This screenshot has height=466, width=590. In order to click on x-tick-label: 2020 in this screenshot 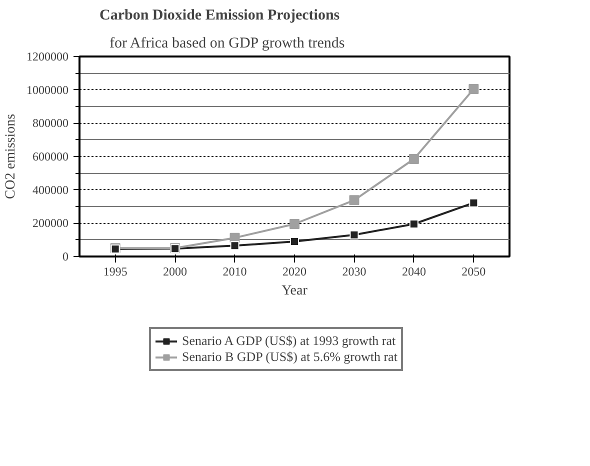, I will do `click(294, 271)`.